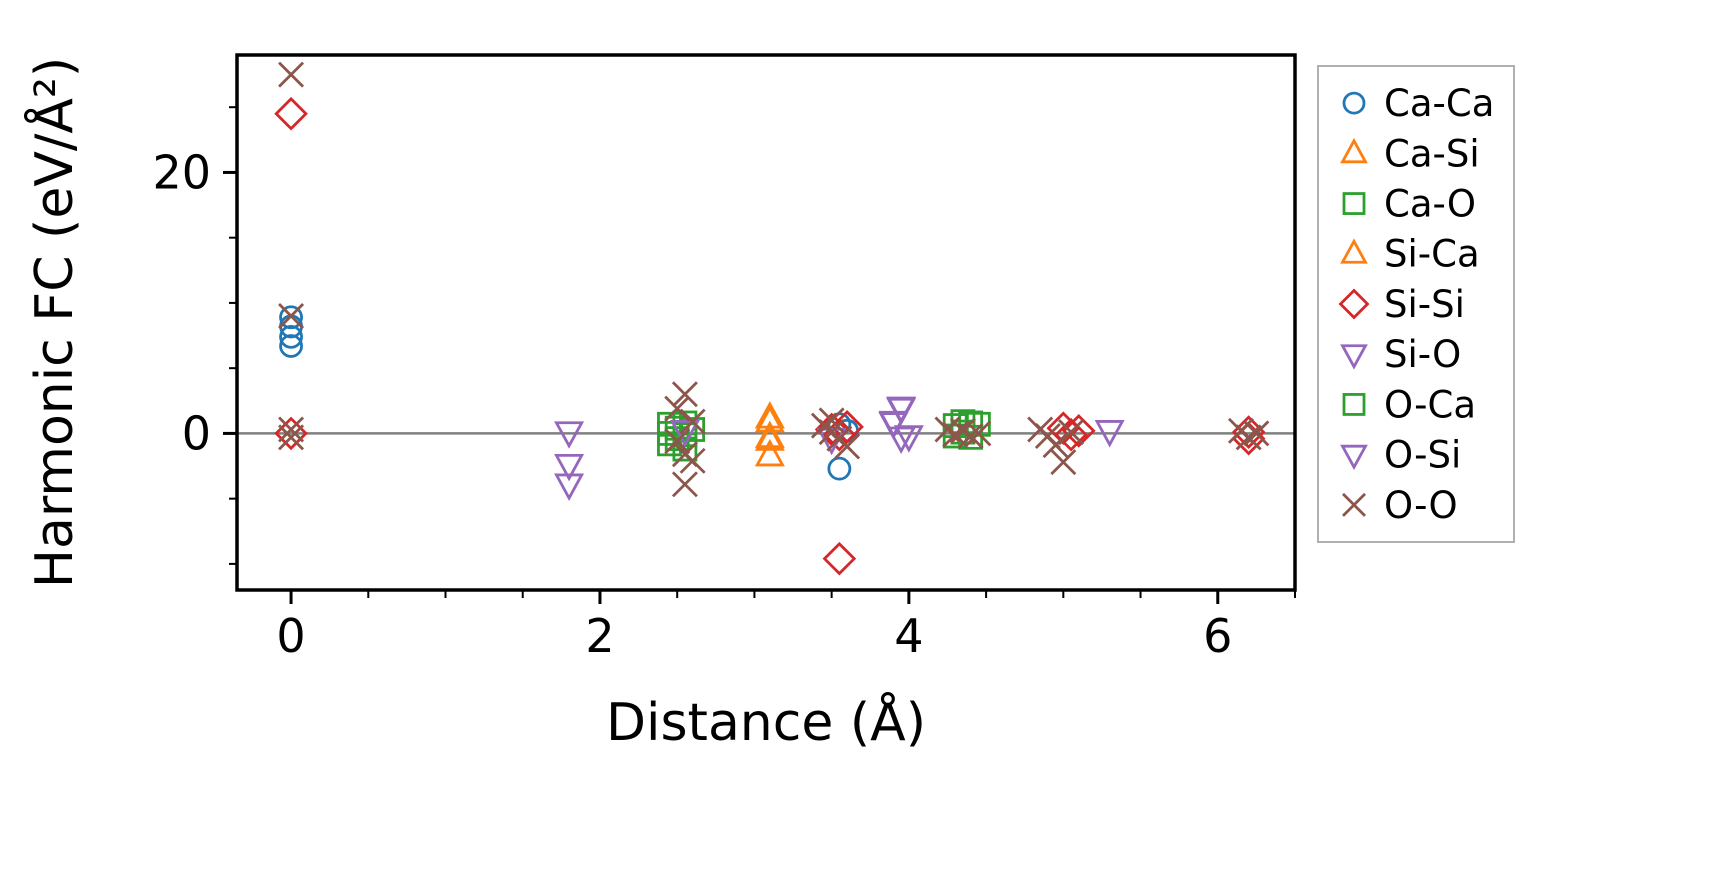 This screenshot has width=1722, height=887. What do you see at coordinates (1439, 103) in the screenshot?
I see `legend-label: Ca-Ca` at bounding box center [1439, 103].